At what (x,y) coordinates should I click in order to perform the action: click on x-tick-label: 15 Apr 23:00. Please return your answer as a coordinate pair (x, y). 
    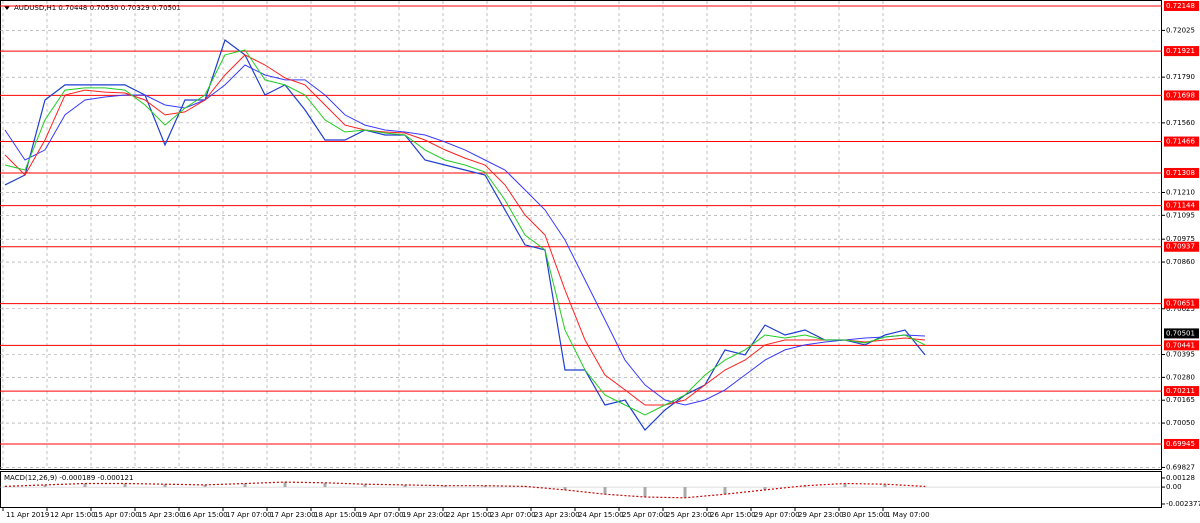
    Looking at the image, I should click on (161, 515).